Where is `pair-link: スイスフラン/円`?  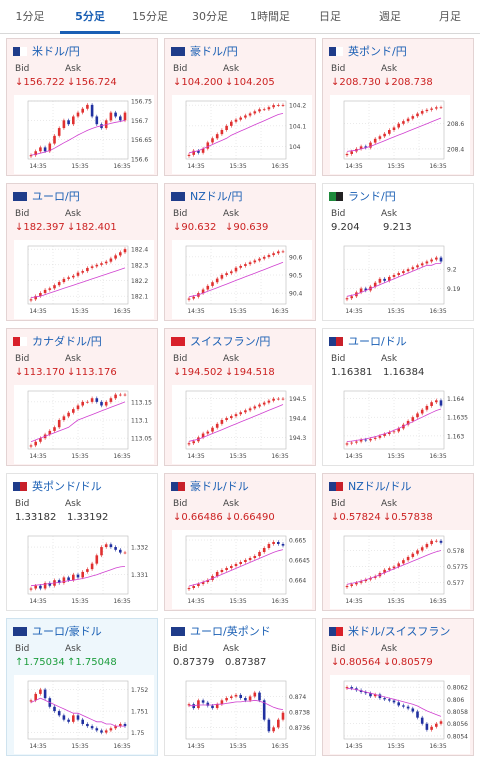 pair-link: スイスフラン/円 is located at coordinates (230, 341).